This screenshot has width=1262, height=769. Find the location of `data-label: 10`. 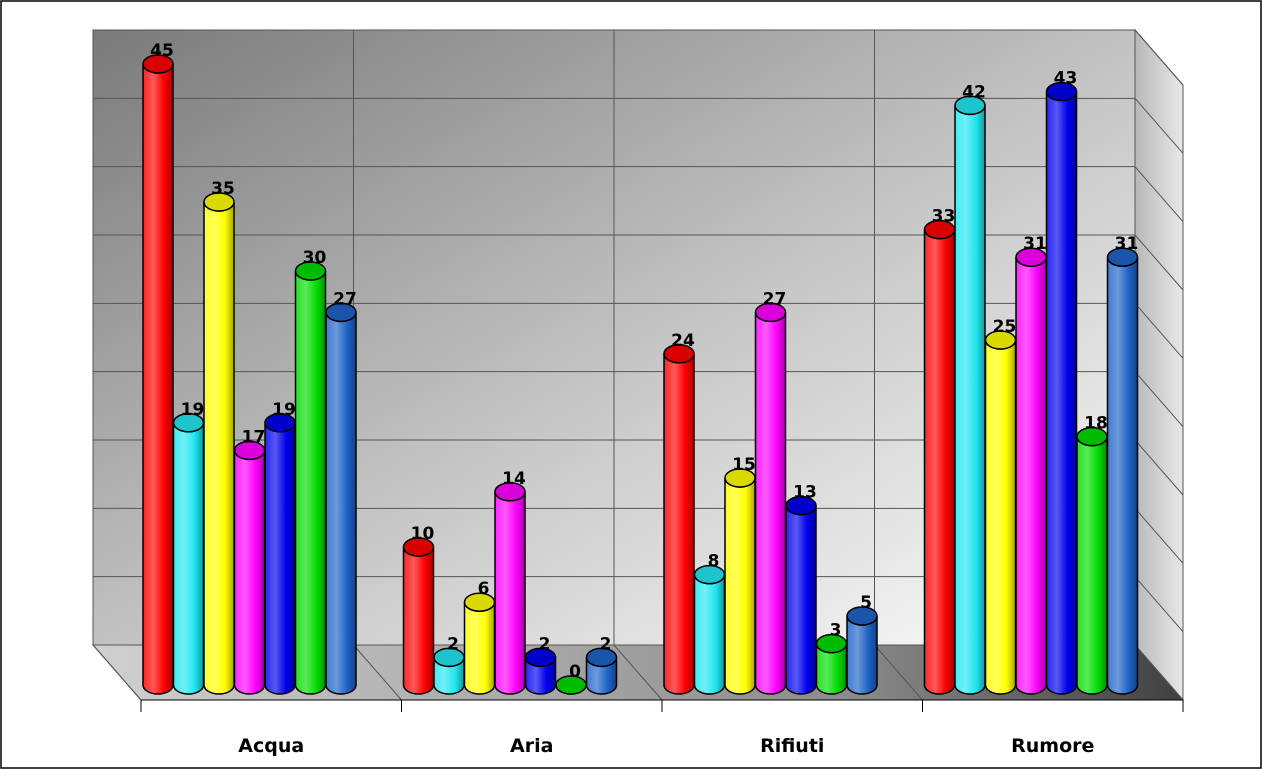

data-label: 10 is located at coordinates (423, 534).